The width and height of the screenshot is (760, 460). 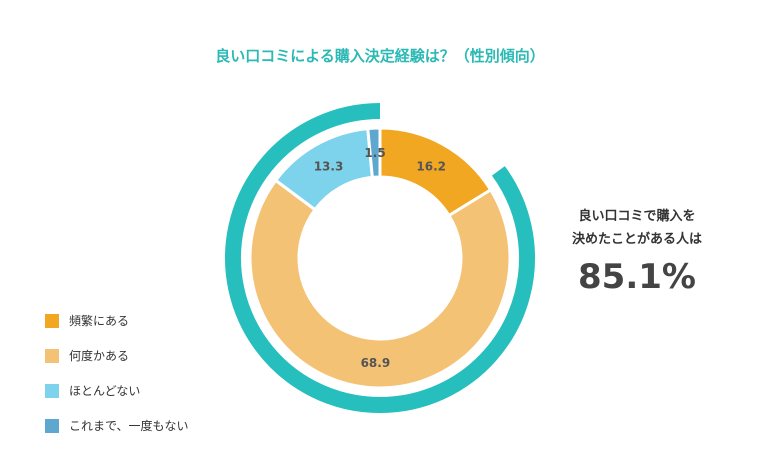 I want to click on callout-line-1: 良い口コミで購入を, so click(x=636, y=216).